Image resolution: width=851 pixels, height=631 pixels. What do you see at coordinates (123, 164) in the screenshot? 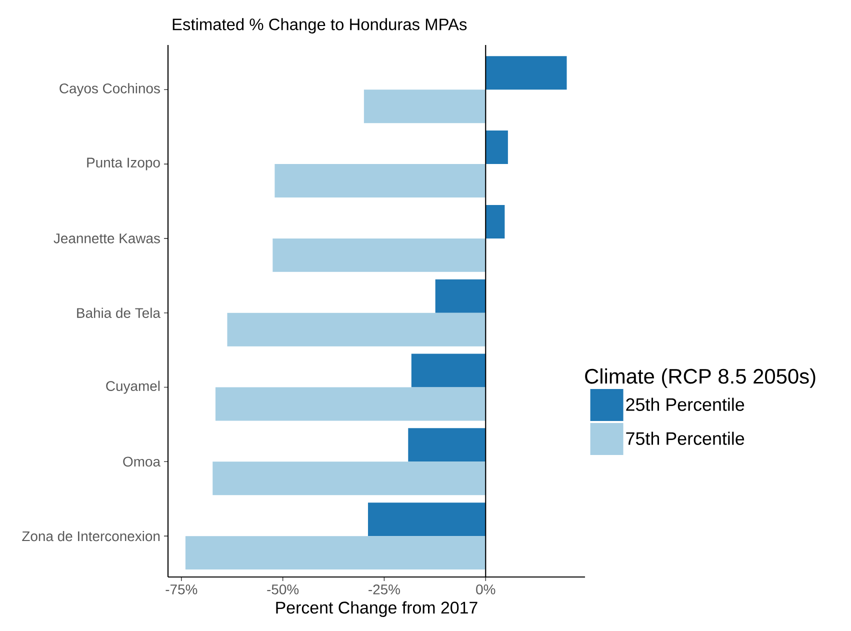
I see `y-tick-label: Punta Izopo` at bounding box center [123, 164].